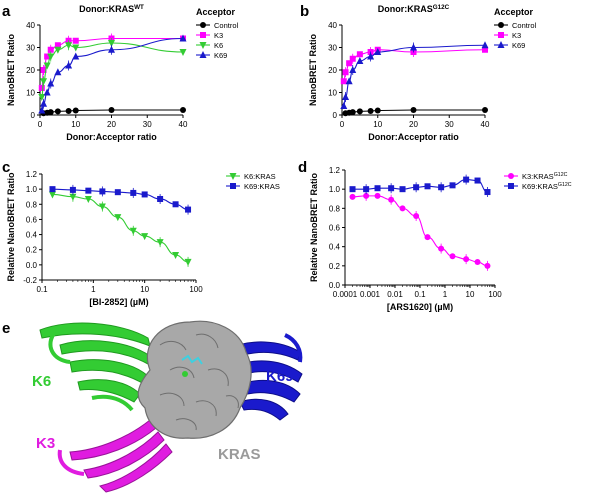 The image size is (600, 496). What do you see at coordinates (335, 208) in the screenshot?
I see `y-tick-label: 0.8` at bounding box center [335, 208].